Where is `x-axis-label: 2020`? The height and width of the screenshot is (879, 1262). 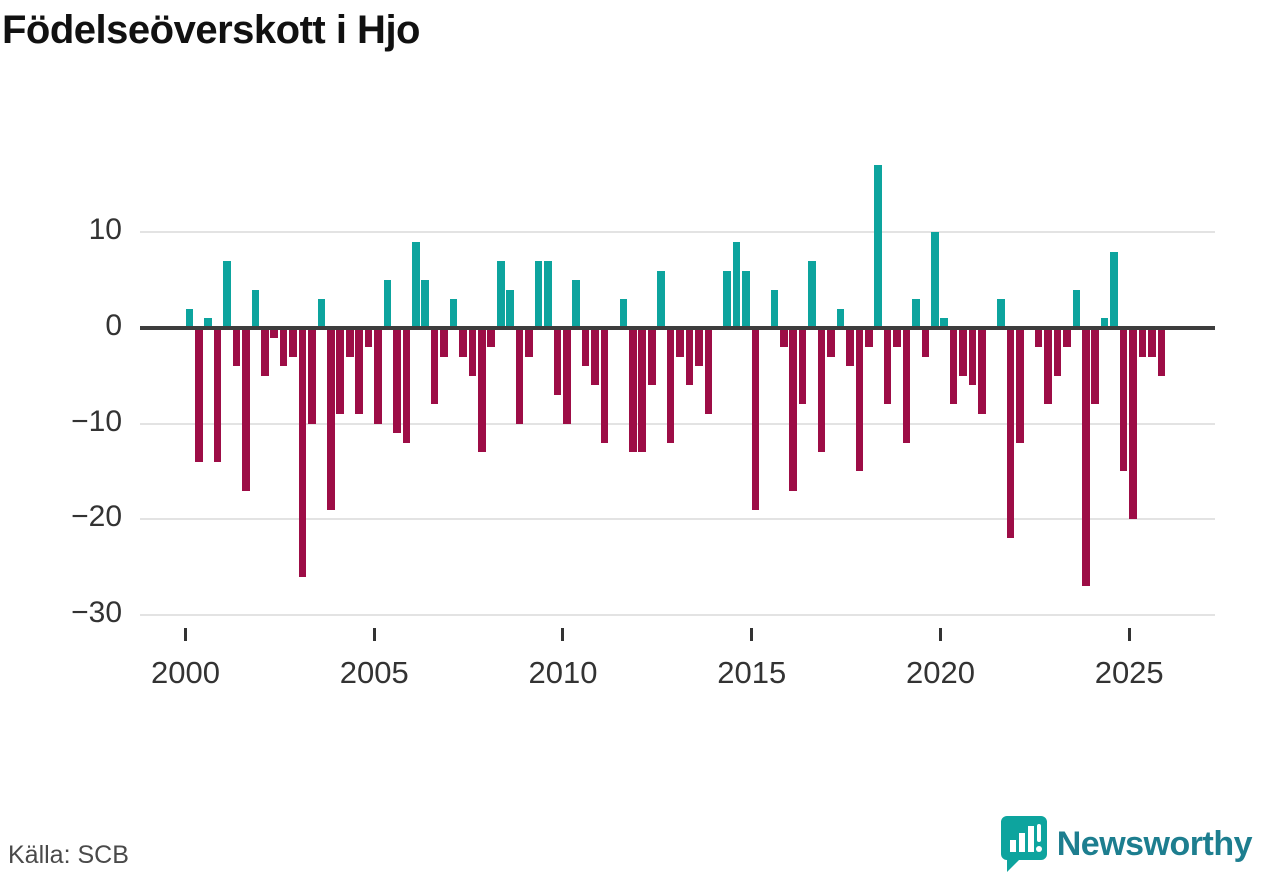
x-axis-label: 2020 is located at coordinates (940, 672).